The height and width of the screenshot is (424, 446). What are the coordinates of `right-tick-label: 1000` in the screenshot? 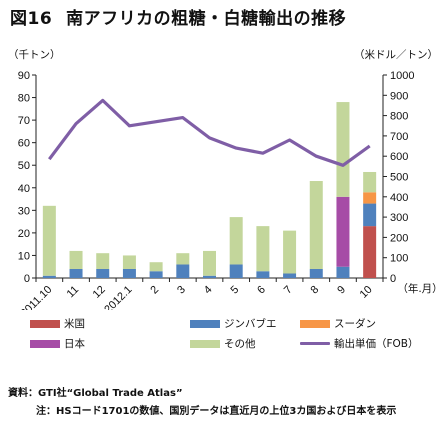 It's located at (402, 76).